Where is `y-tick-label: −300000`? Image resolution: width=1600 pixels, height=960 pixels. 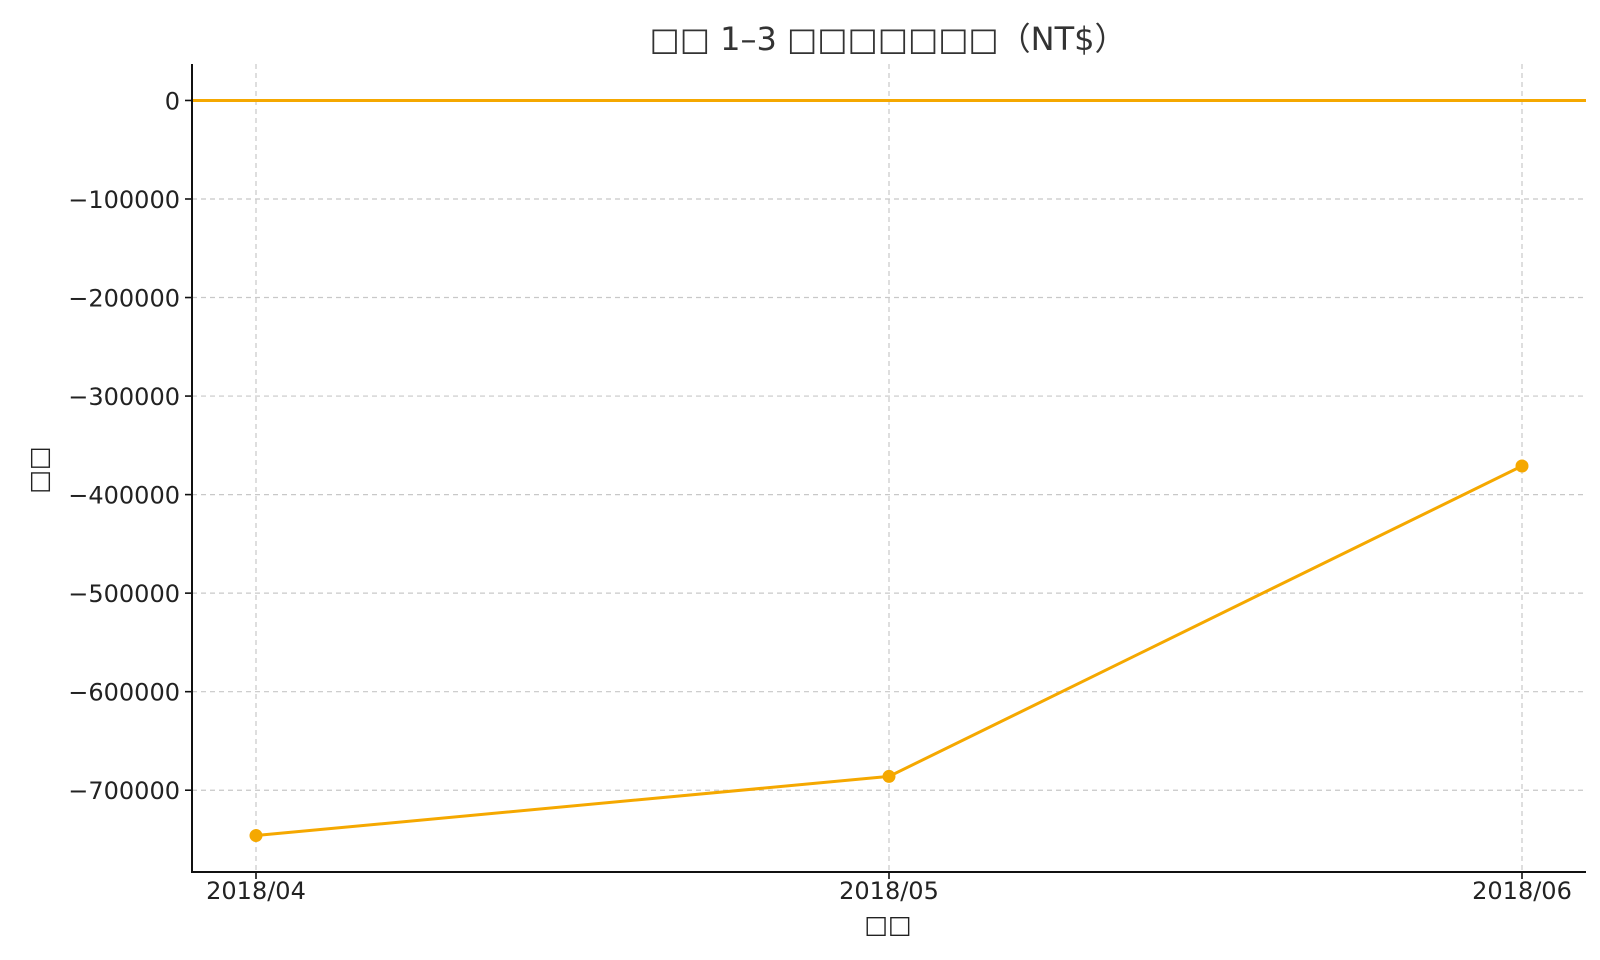
y-tick-label: −300000 is located at coordinates (124, 397).